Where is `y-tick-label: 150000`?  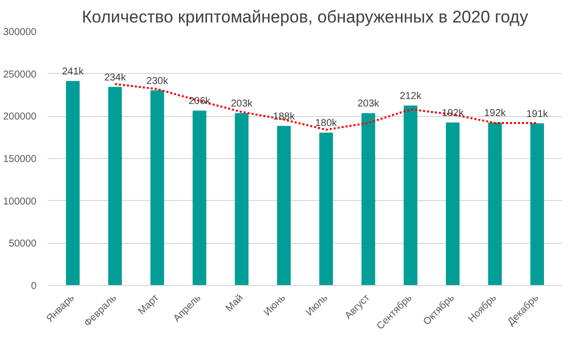 y-tick-label: 150000 is located at coordinates (20, 159).